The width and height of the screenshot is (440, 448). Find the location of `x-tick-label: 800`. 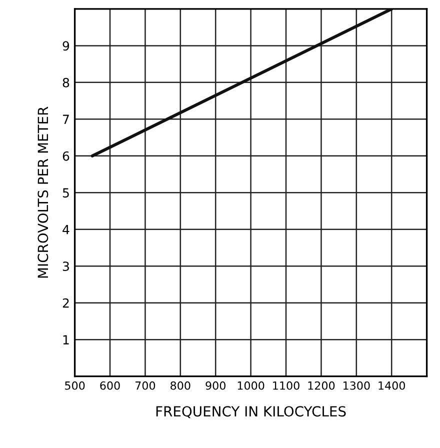

x-tick-label: 800 is located at coordinates (180, 385).